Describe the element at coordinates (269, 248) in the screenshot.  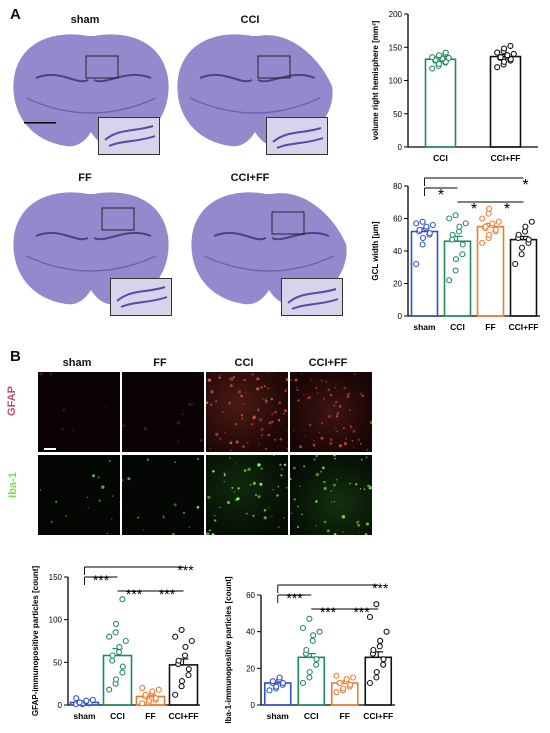
I see `brain-section-cci-ff` at that location.